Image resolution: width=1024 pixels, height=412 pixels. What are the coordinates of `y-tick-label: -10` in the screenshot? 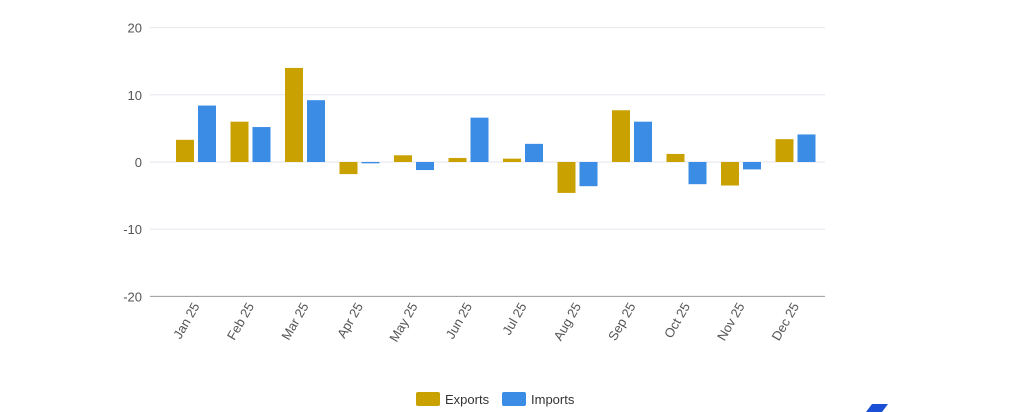 It's located at (132, 229).